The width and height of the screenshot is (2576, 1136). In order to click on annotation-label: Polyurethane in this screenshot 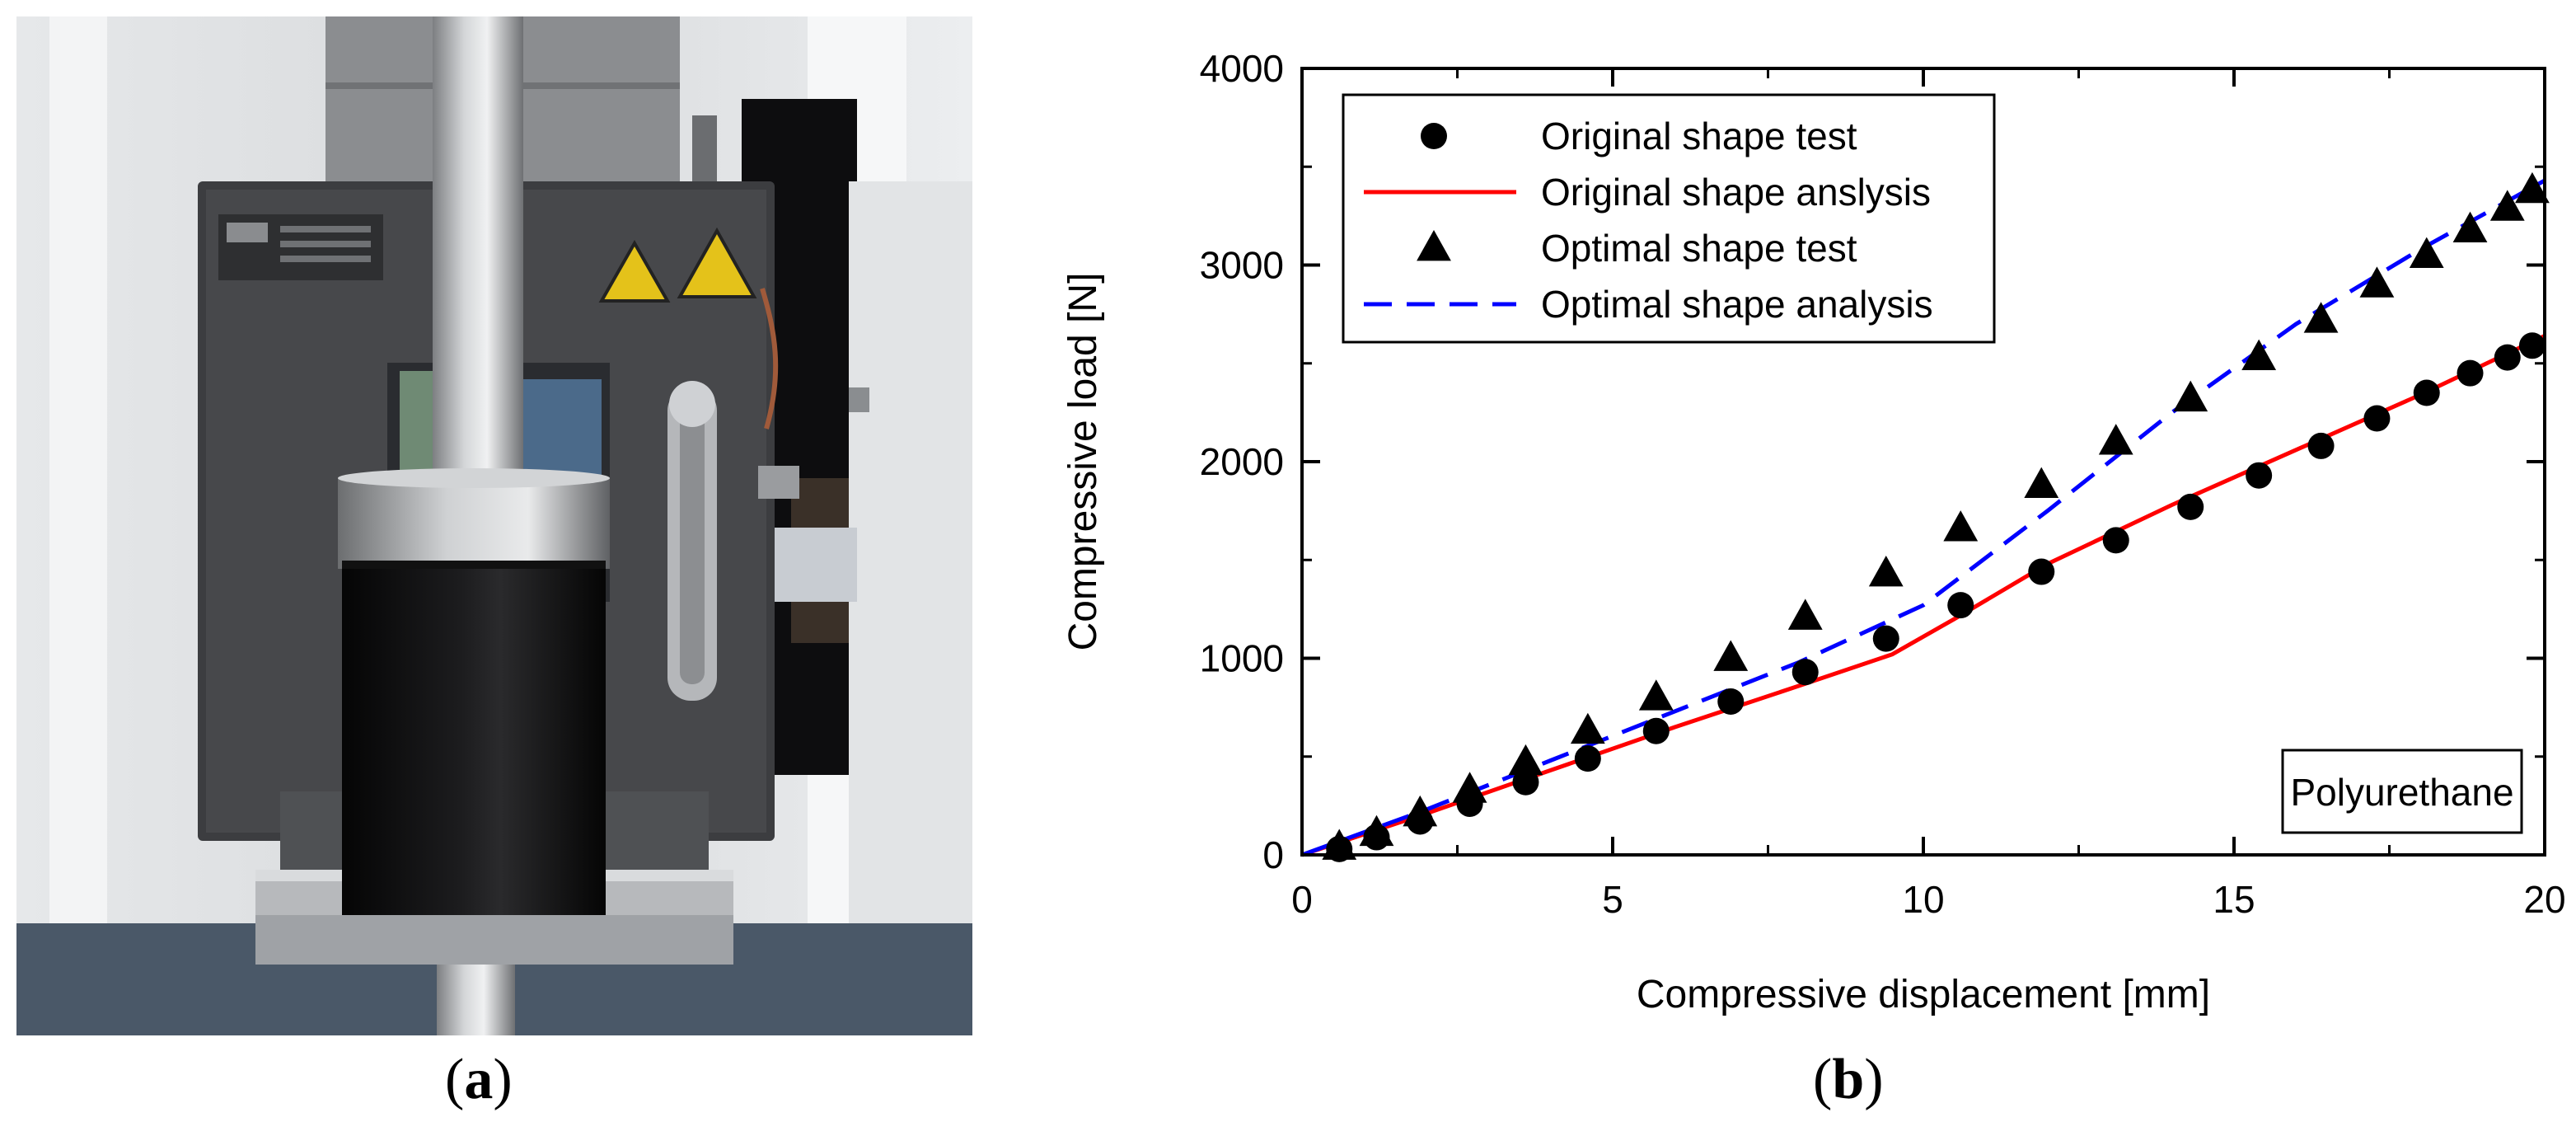, I will do `click(2401, 792)`.